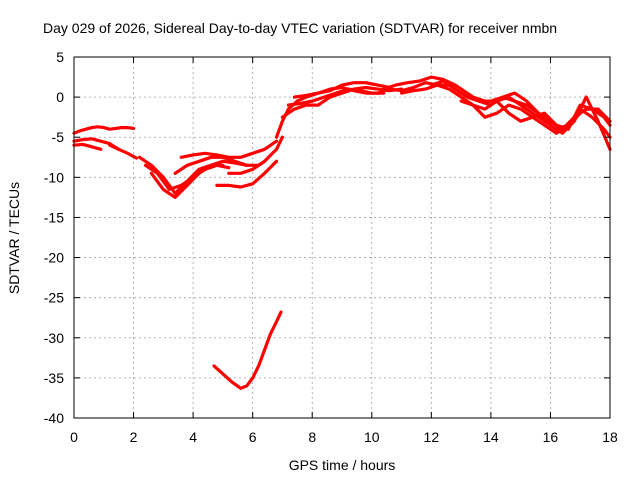 The image size is (640, 480). Describe the element at coordinates (134, 437) in the screenshot. I see `x-tick-label: 2` at that location.